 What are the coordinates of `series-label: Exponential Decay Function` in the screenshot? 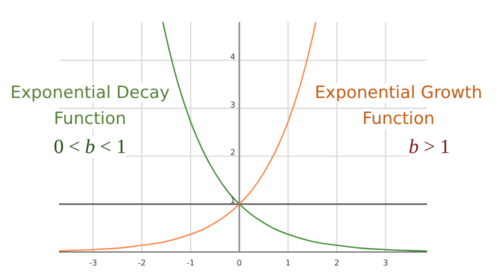 It's located at (90, 106).